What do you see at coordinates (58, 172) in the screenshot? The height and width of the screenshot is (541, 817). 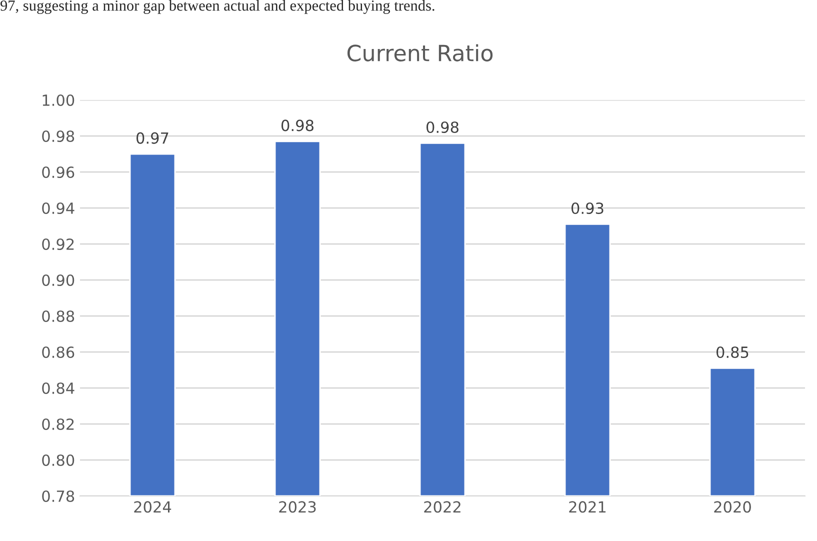 I see `y-tick-label: 0.96` at bounding box center [58, 172].